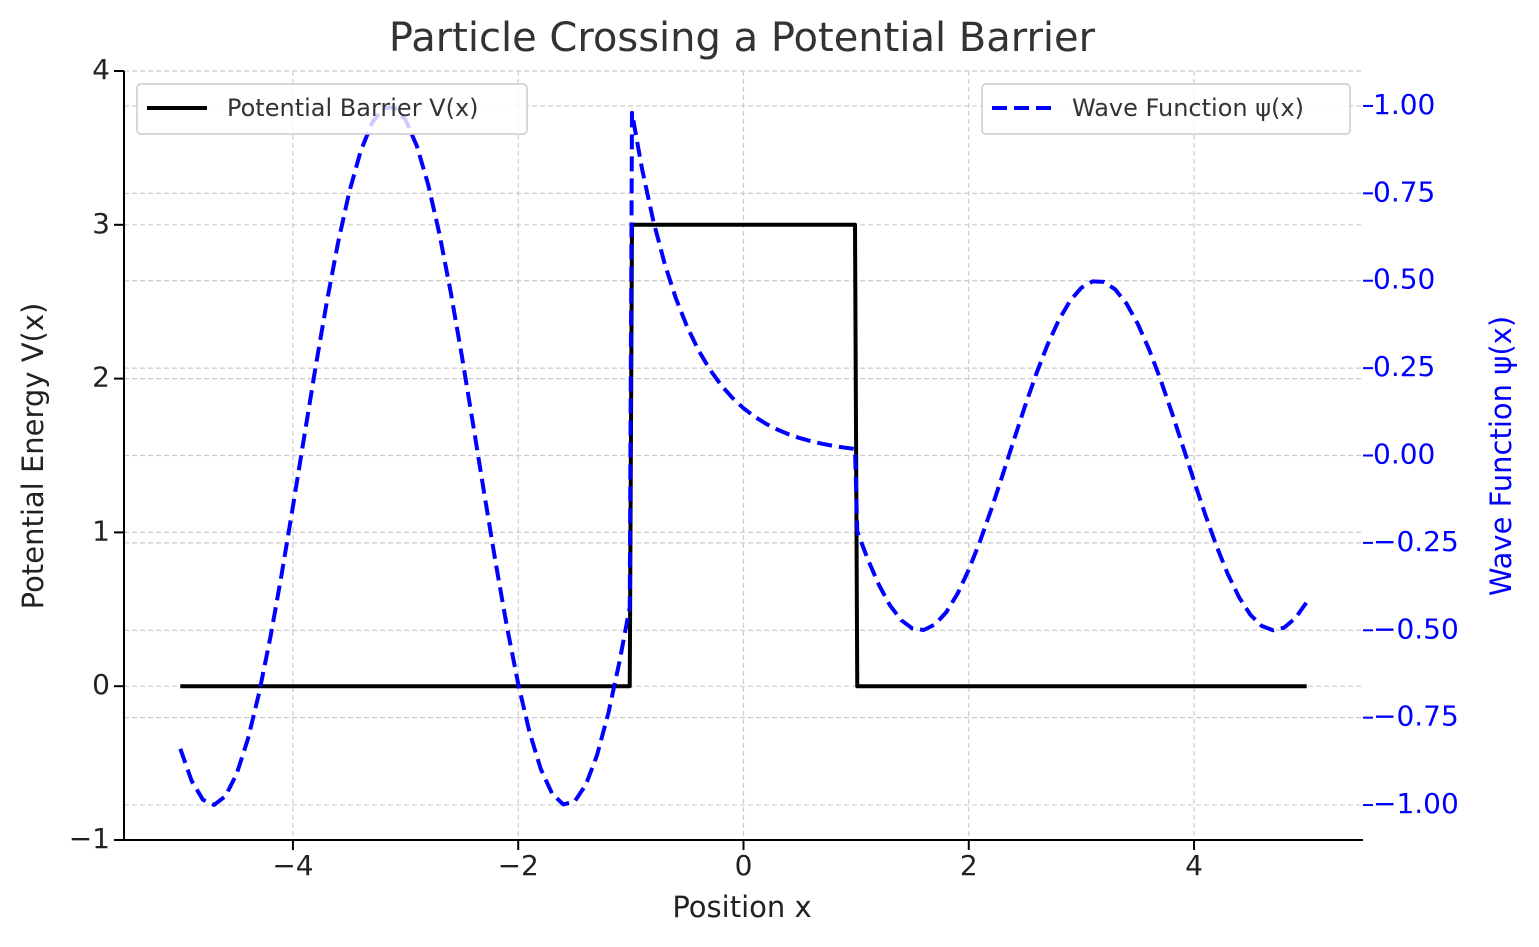  I want to click on y-tick-label: 0, so click(101, 684).